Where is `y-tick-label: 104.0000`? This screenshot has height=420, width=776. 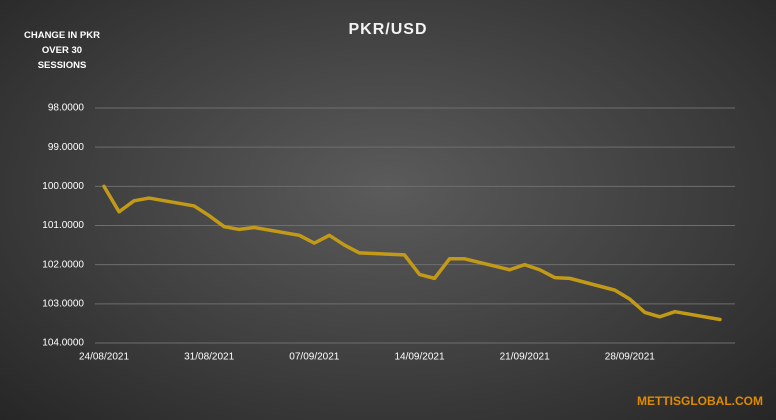 y-tick-label: 104.0000 is located at coordinates (63, 343).